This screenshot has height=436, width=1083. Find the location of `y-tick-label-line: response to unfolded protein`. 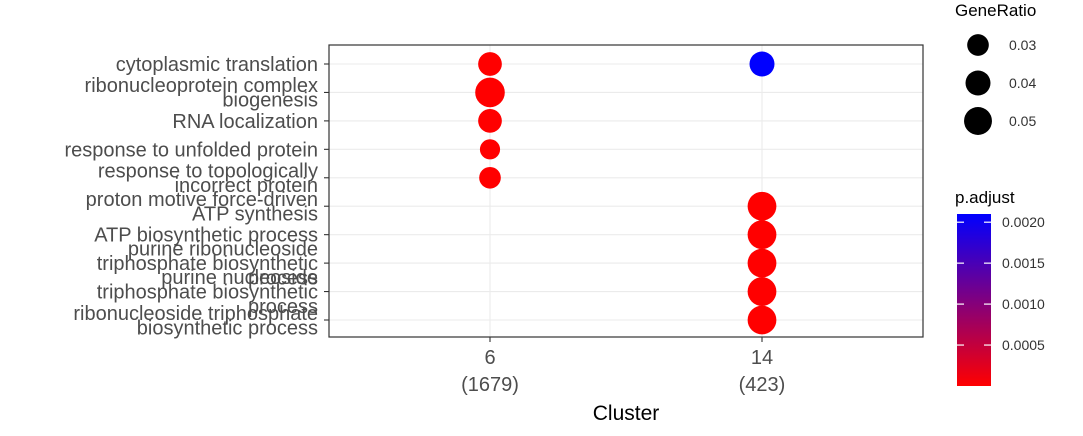

y-tick-label-line: response to unfolded protein is located at coordinates (191, 150).